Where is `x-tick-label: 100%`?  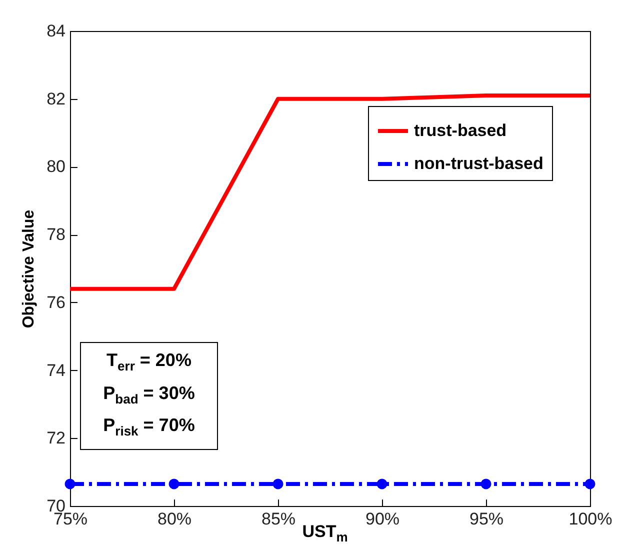 x-tick-label: 100% is located at coordinates (590, 519).